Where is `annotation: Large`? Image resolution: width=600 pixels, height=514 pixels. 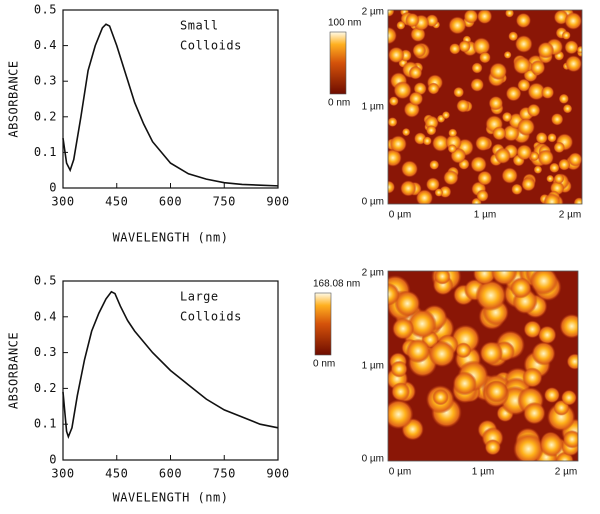
annotation: Large is located at coordinates (199, 297).